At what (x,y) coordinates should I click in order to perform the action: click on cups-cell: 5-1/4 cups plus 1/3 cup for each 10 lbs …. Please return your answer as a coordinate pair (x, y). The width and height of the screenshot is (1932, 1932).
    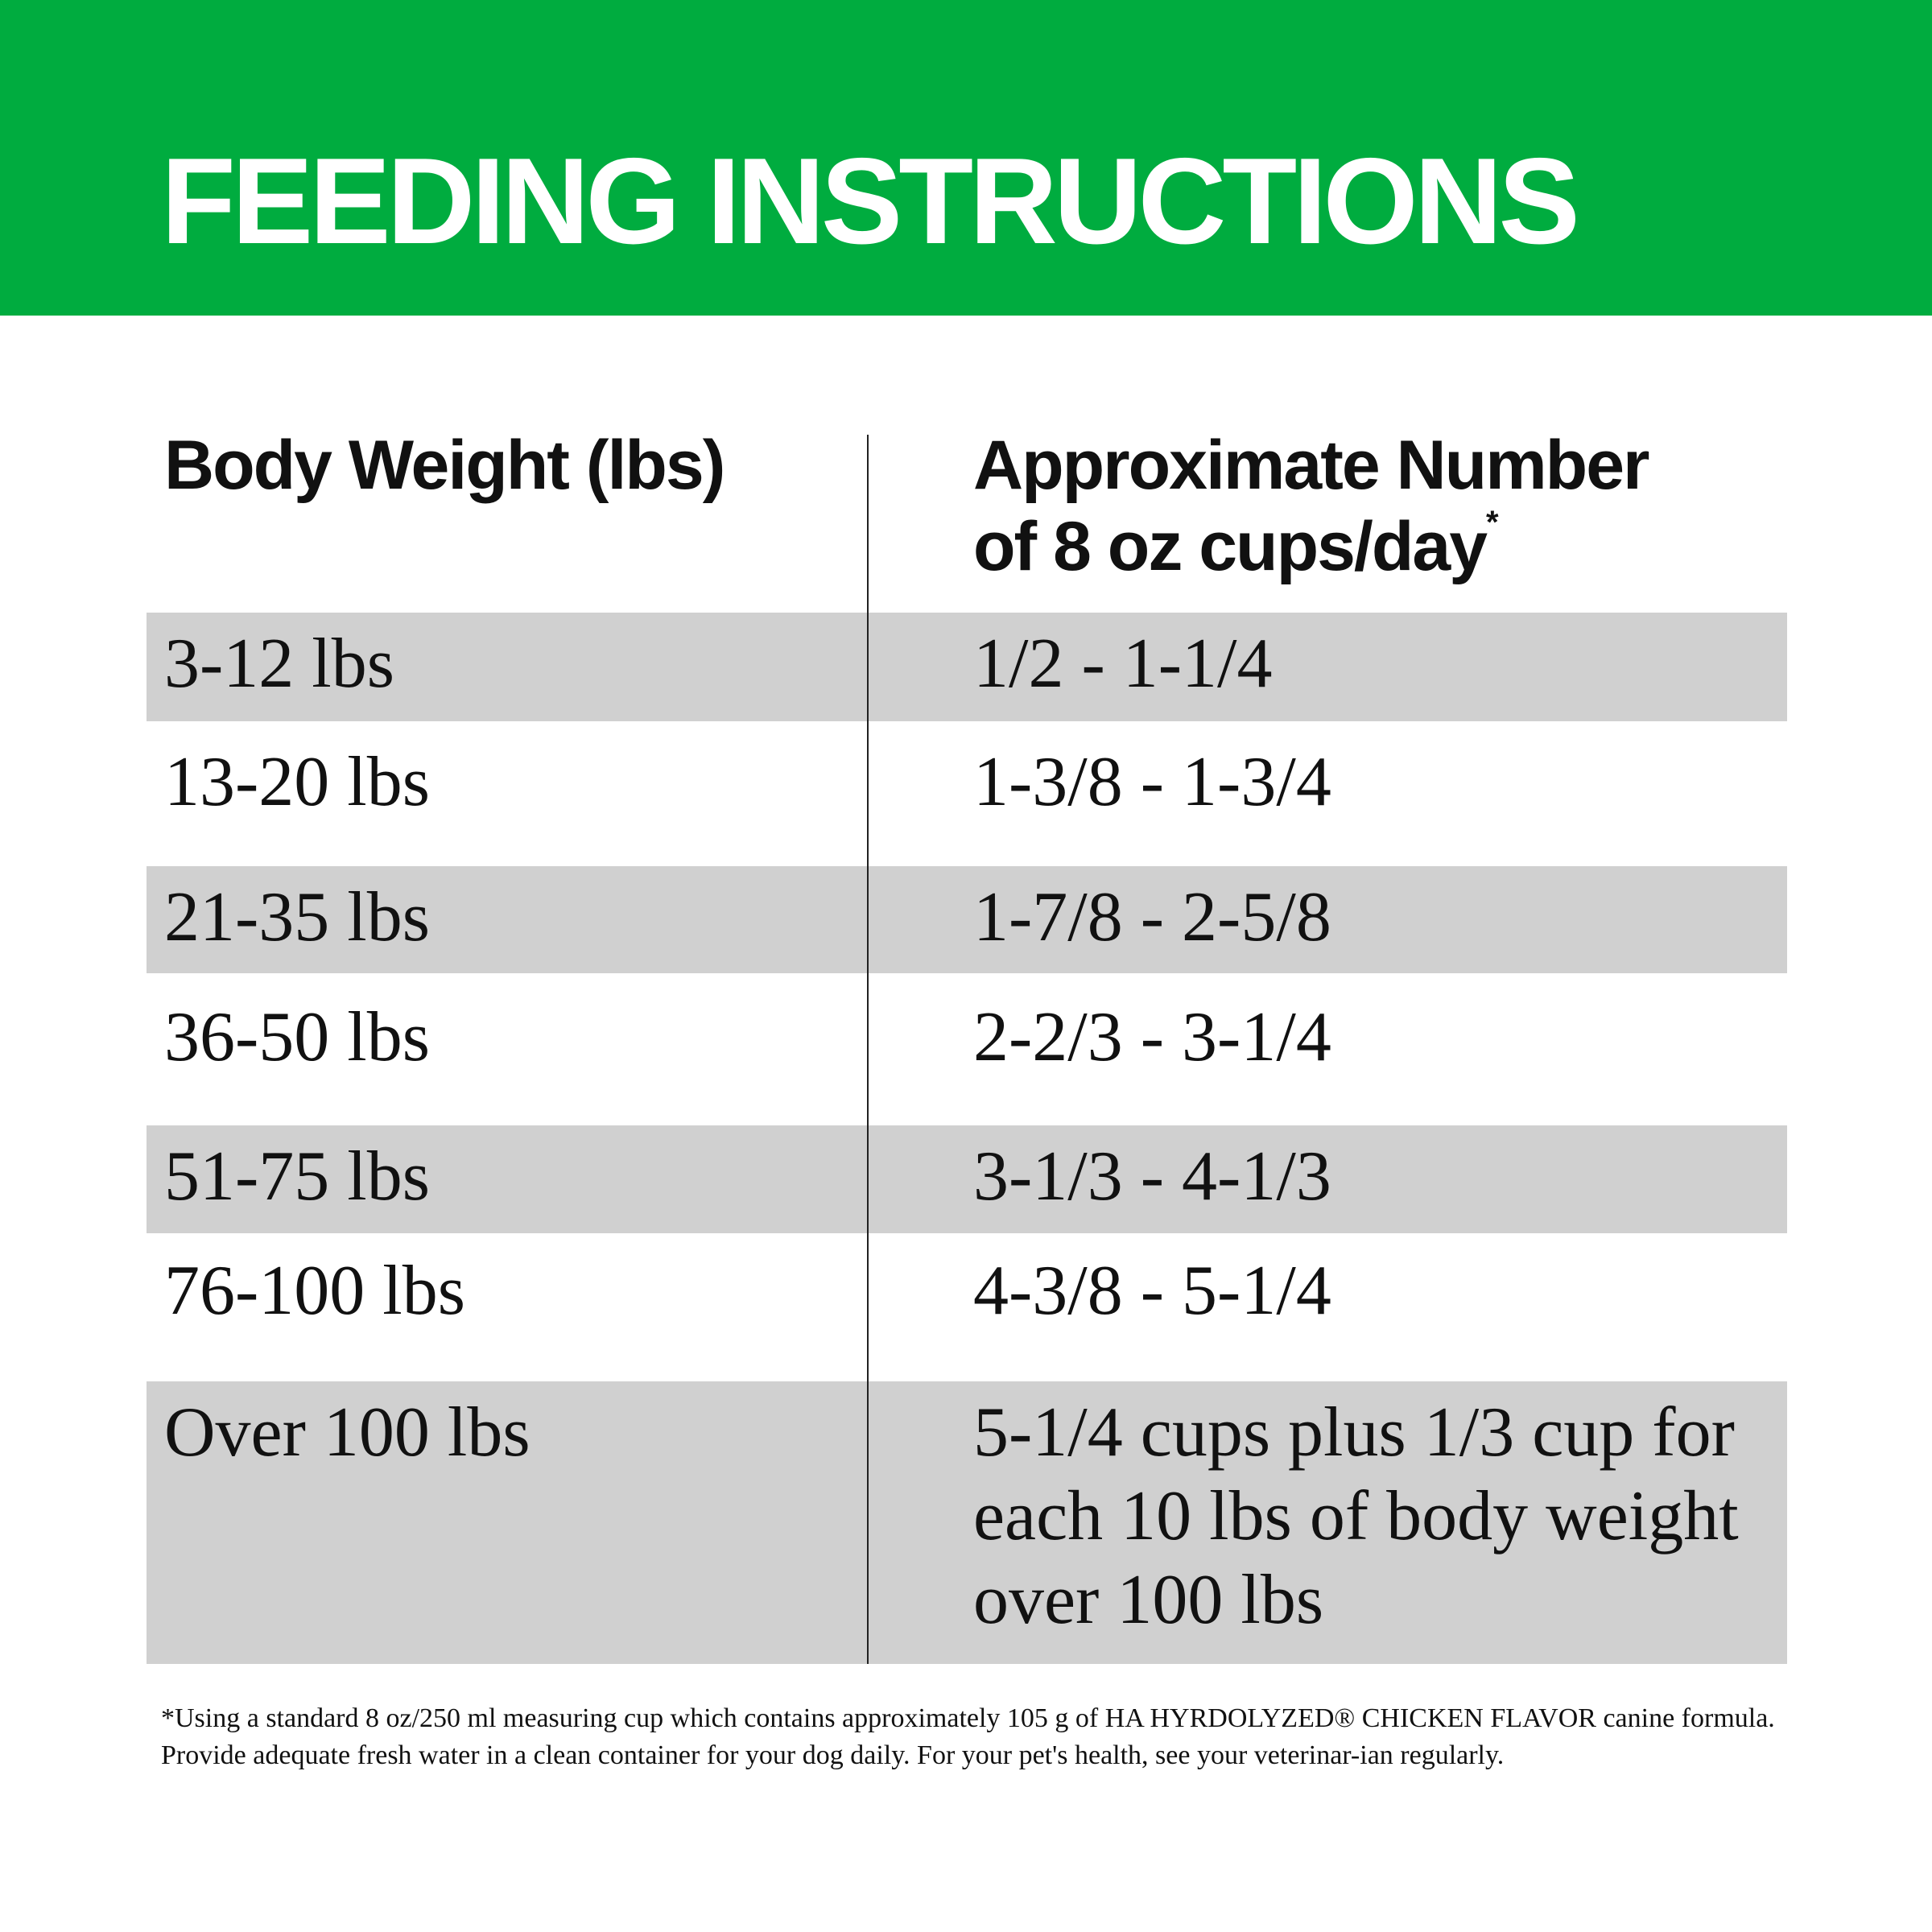
    Looking at the image, I should click on (1356, 1516).